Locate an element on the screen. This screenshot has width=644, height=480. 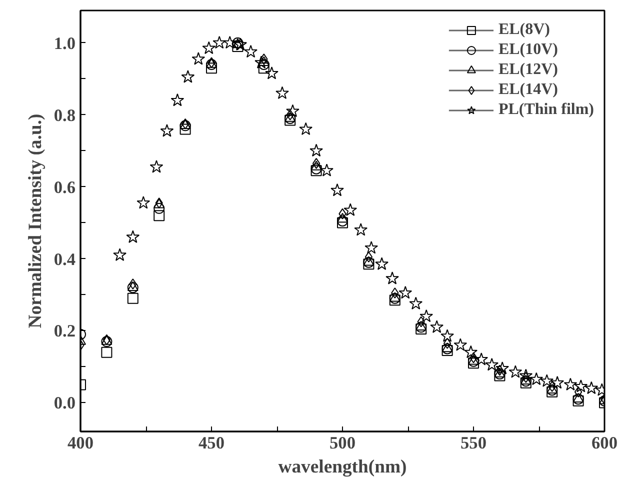
x-axis-title: wavelength(nm) is located at coordinates (342, 467).